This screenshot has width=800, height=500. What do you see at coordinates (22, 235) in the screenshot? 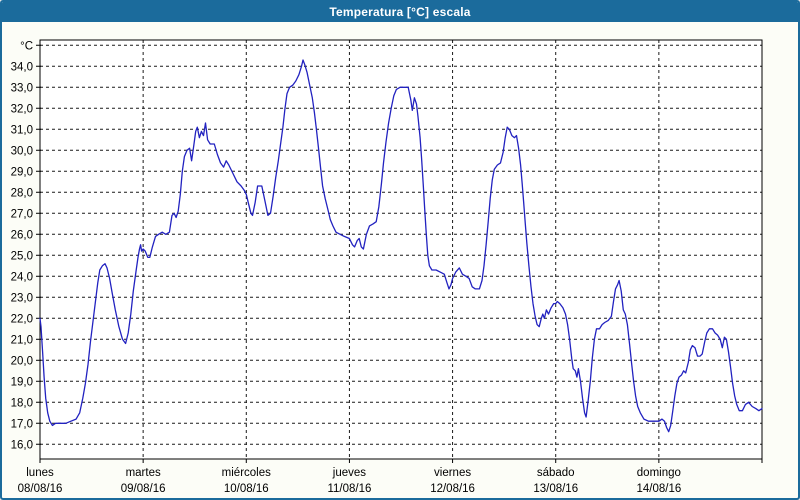
I see `y-tick-label: 26,0` at bounding box center [22, 235].